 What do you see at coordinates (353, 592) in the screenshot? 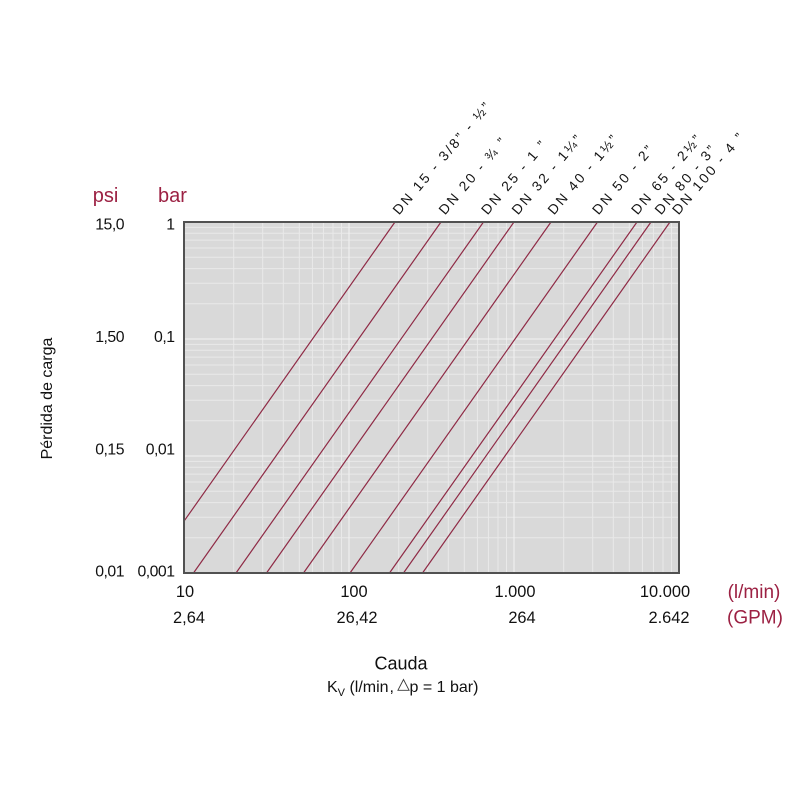
I see `svg-text: 100` at bounding box center [353, 592].